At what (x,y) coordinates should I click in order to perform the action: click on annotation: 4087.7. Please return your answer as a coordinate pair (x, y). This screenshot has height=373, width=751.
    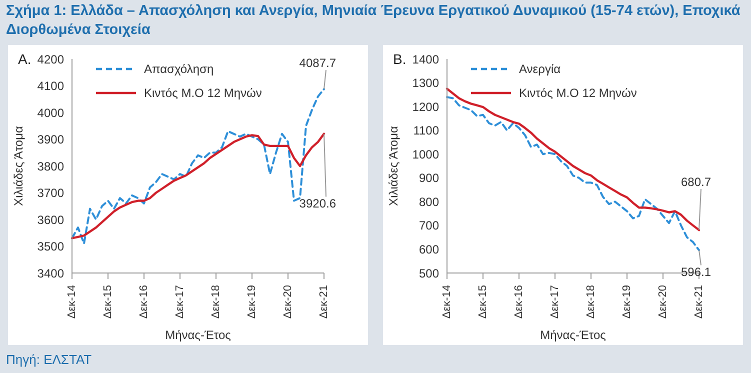
    Looking at the image, I should click on (317, 63).